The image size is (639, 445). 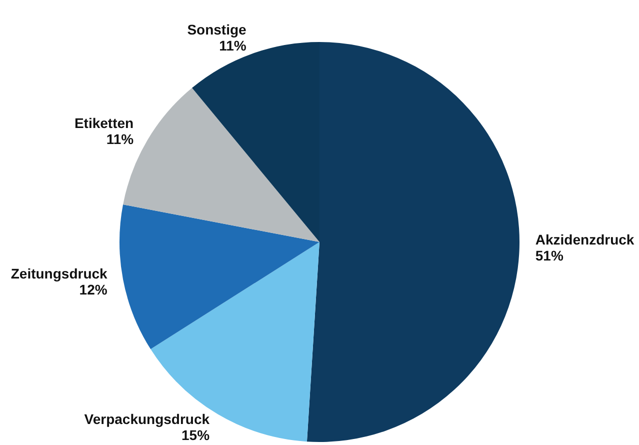 What do you see at coordinates (104, 122) in the screenshot?
I see `slice-label: Etiketten` at bounding box center [104, 122].